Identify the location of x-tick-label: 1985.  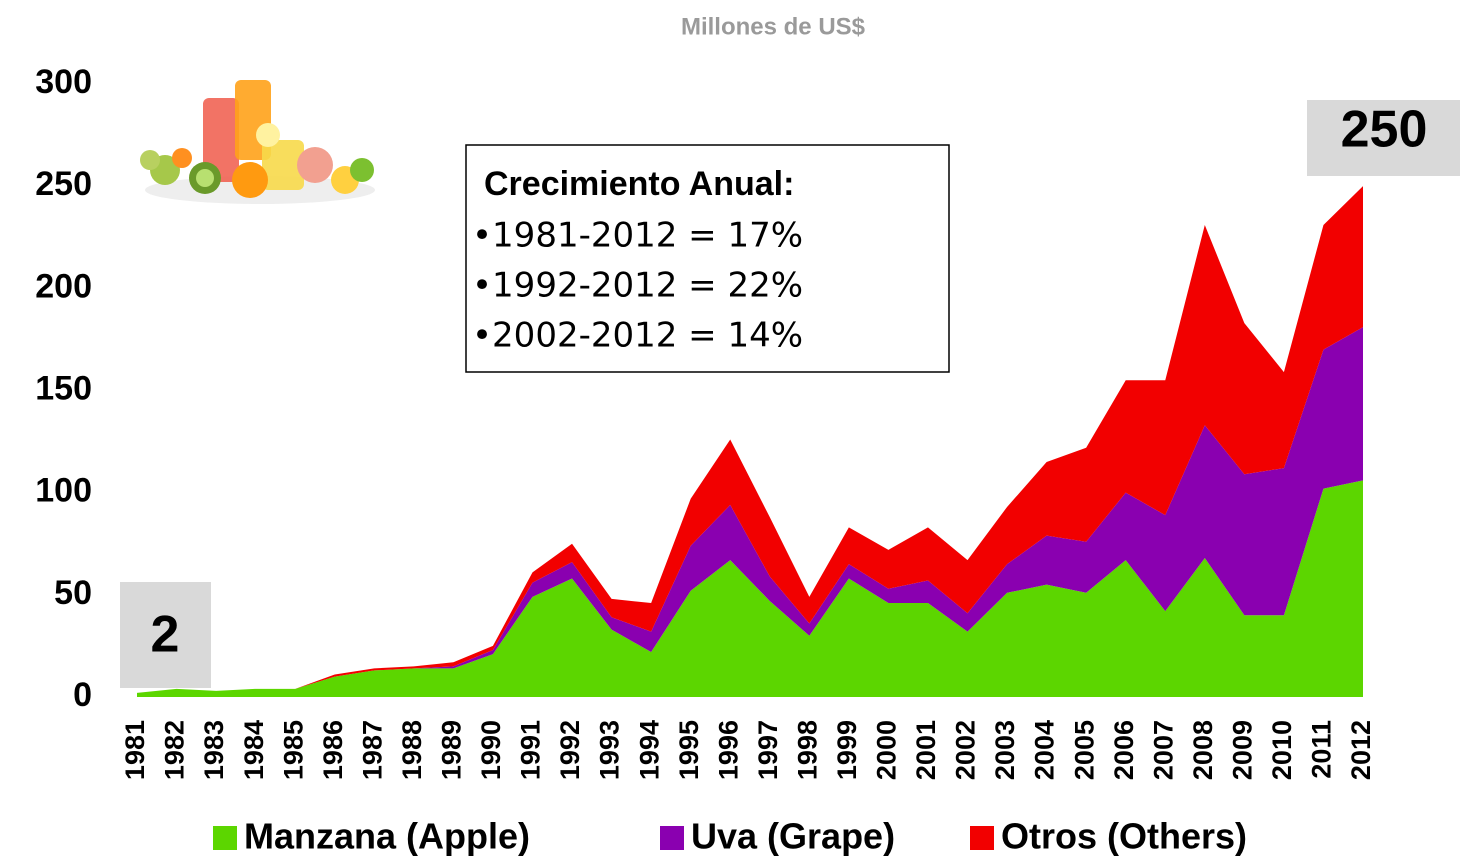
(293, 750).